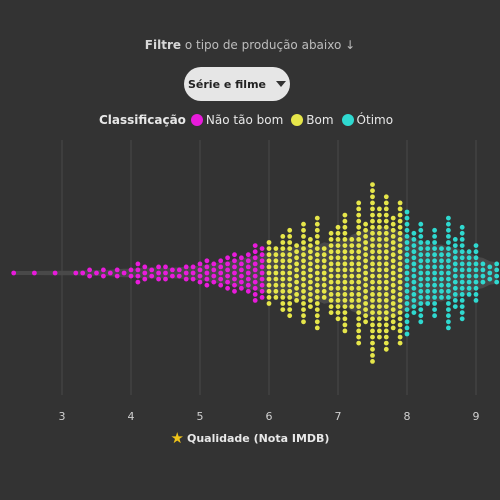 Image resolution: width=500 pixels, height=500 pixels. Describe the element at coordinates (297, 120) in the screenshot. I see `legend-swatch` at that location.